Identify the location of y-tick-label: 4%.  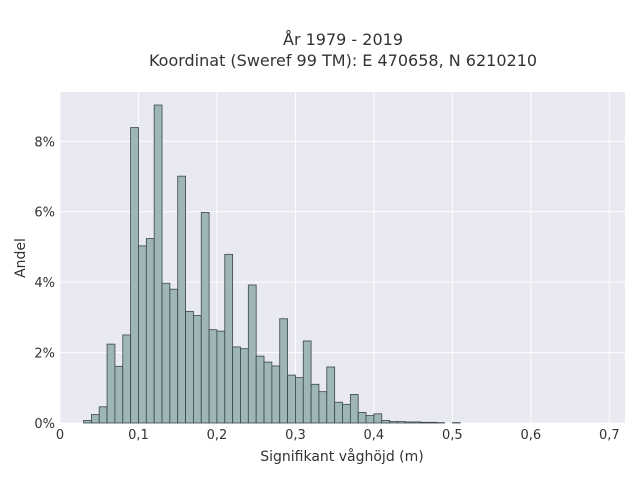
(44, 283).